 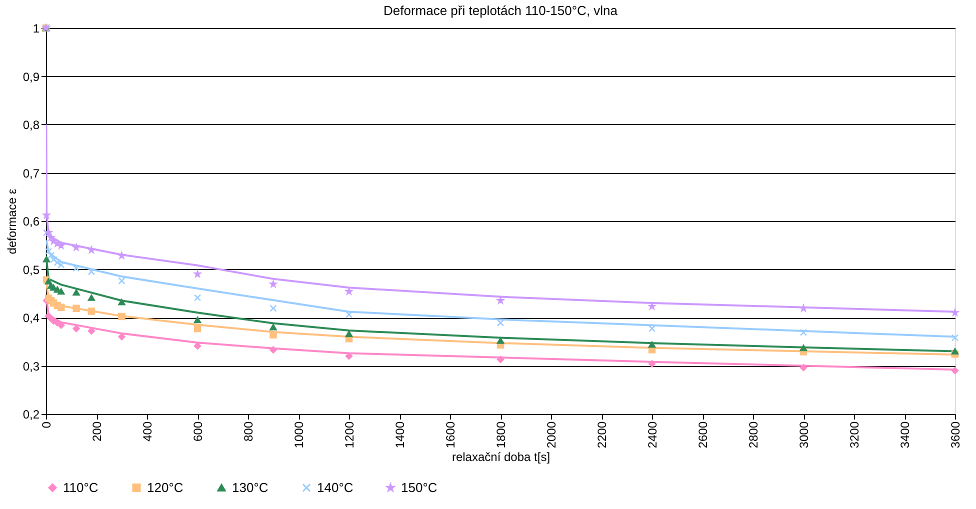 I want to click on y-tick-label: 0,7, so click(x=31, y=173).